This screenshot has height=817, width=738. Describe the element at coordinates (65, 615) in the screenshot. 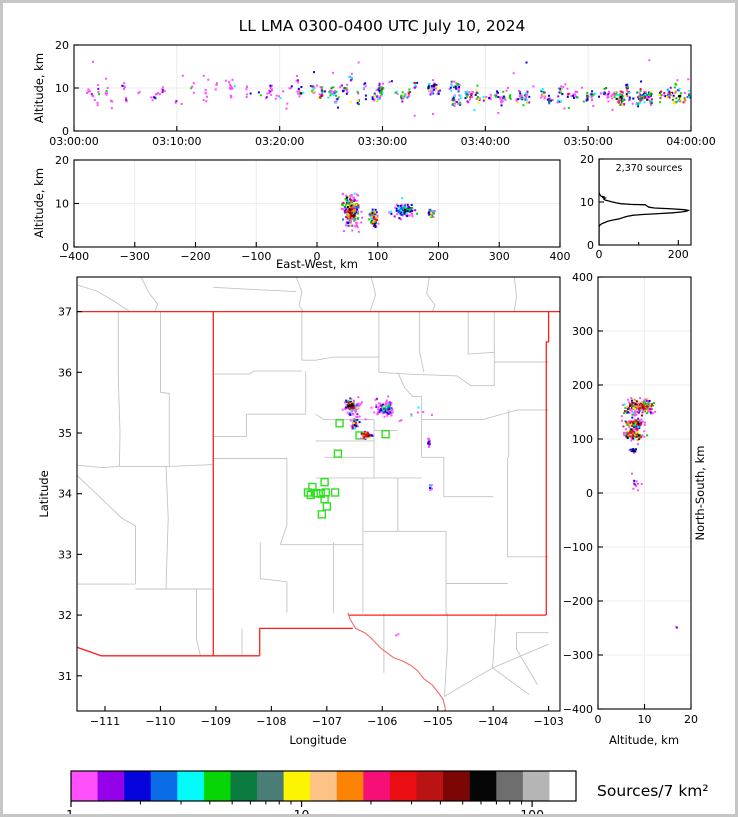

I see `tick-label: 32` at that location.